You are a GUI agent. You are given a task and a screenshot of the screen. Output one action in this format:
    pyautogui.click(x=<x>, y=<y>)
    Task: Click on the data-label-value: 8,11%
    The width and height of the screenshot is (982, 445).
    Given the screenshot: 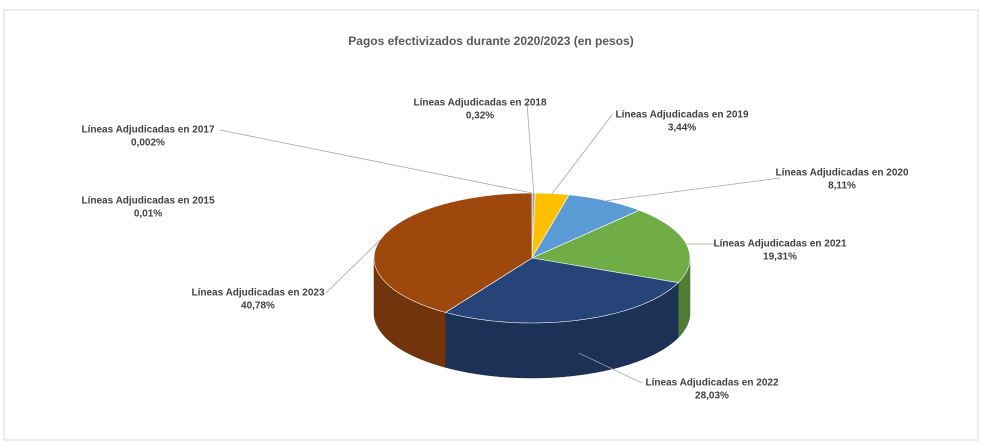 What is the action you would take?
    pyautogui.click(x=842, y=186)
    